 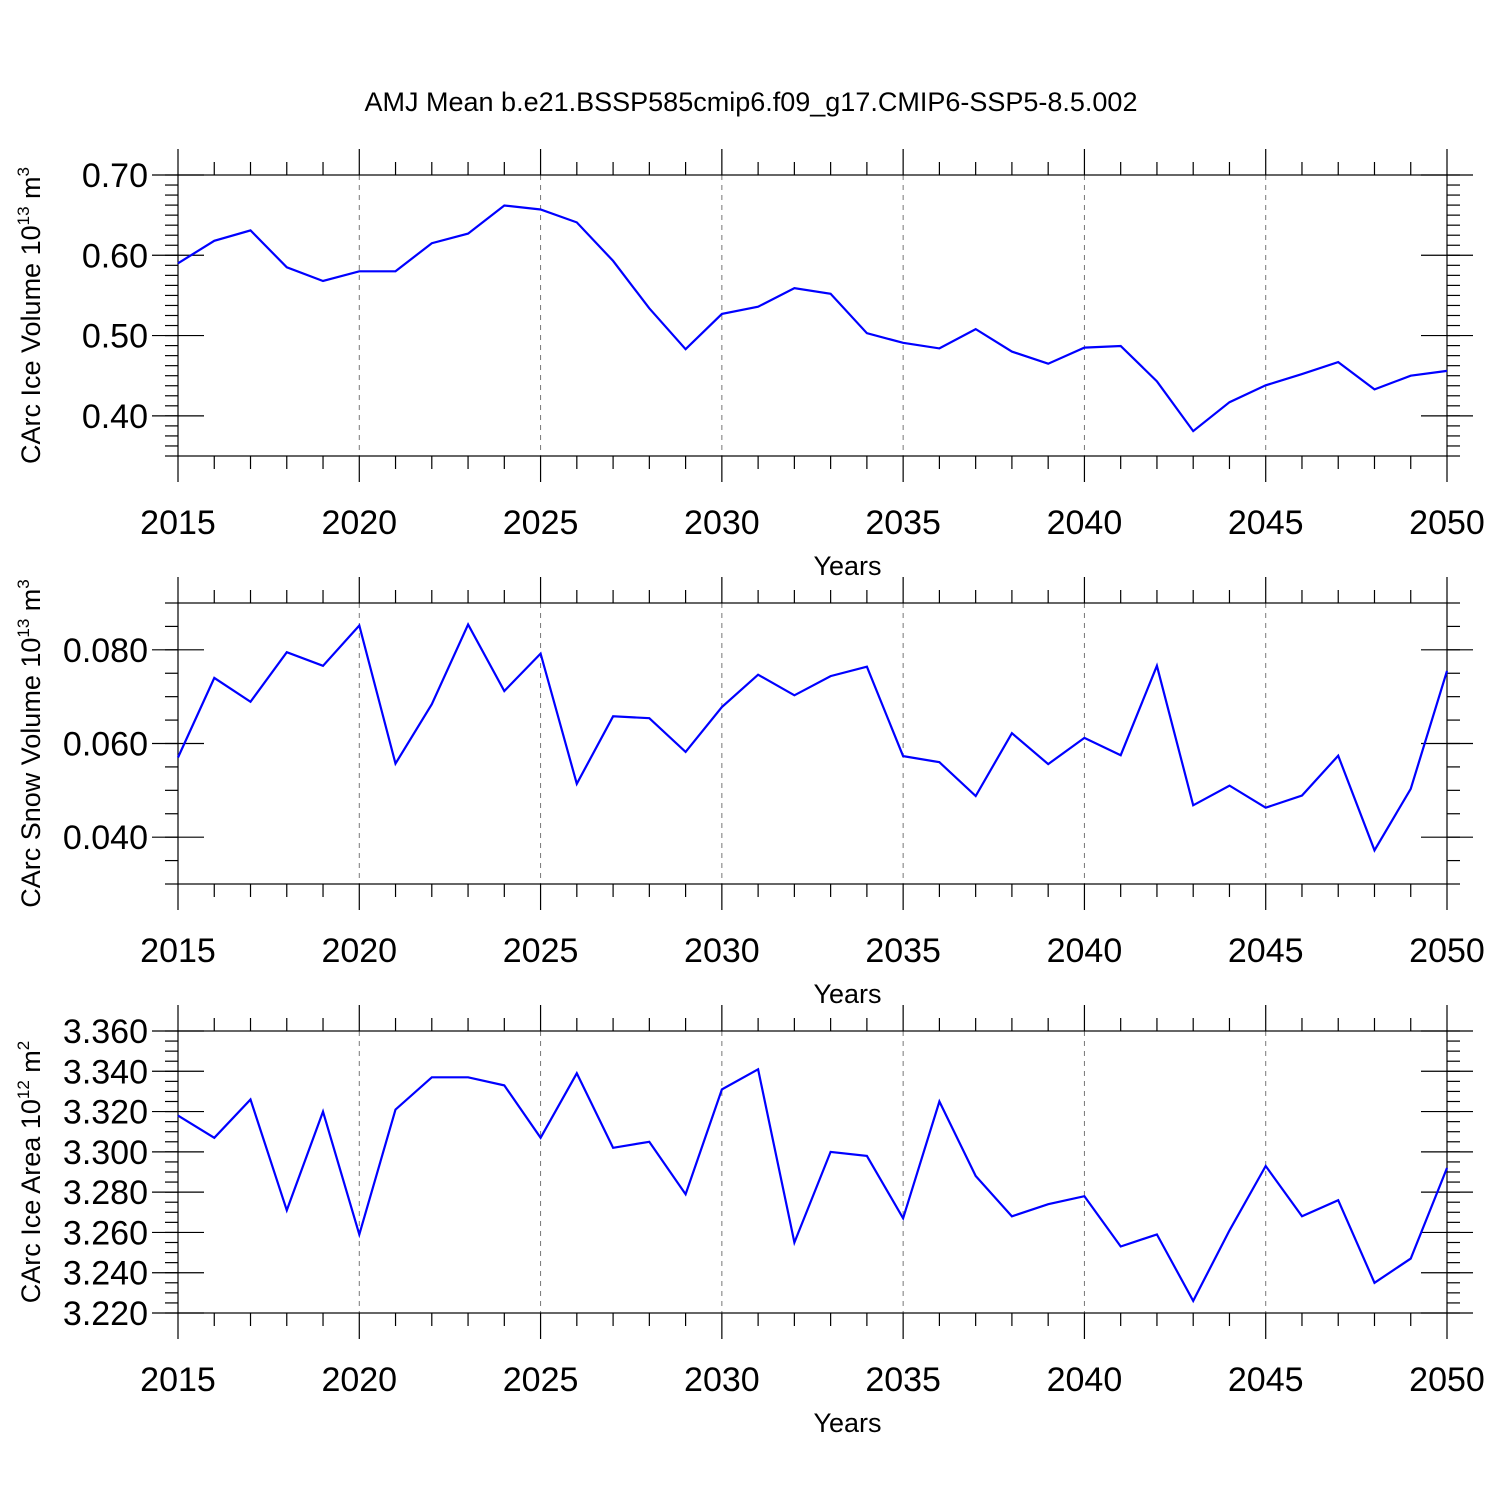 I want to click on y-tick-label: 3.300, so click(x=105, y=1153).